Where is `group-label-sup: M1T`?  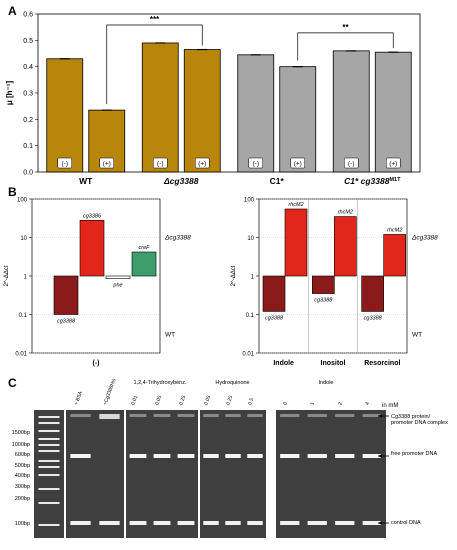 group-label-sup: M1T is located at coordinates (395, 180).